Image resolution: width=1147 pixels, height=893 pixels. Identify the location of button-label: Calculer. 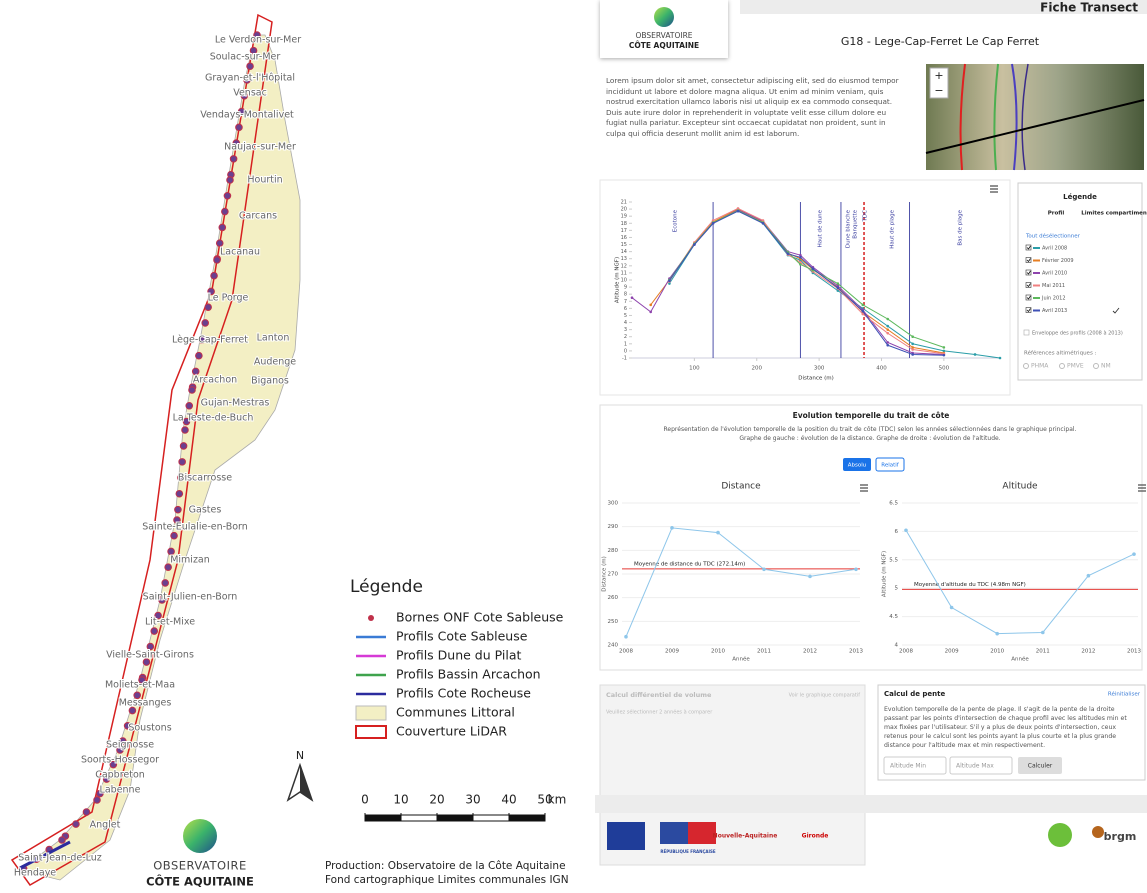
(1040, 766).